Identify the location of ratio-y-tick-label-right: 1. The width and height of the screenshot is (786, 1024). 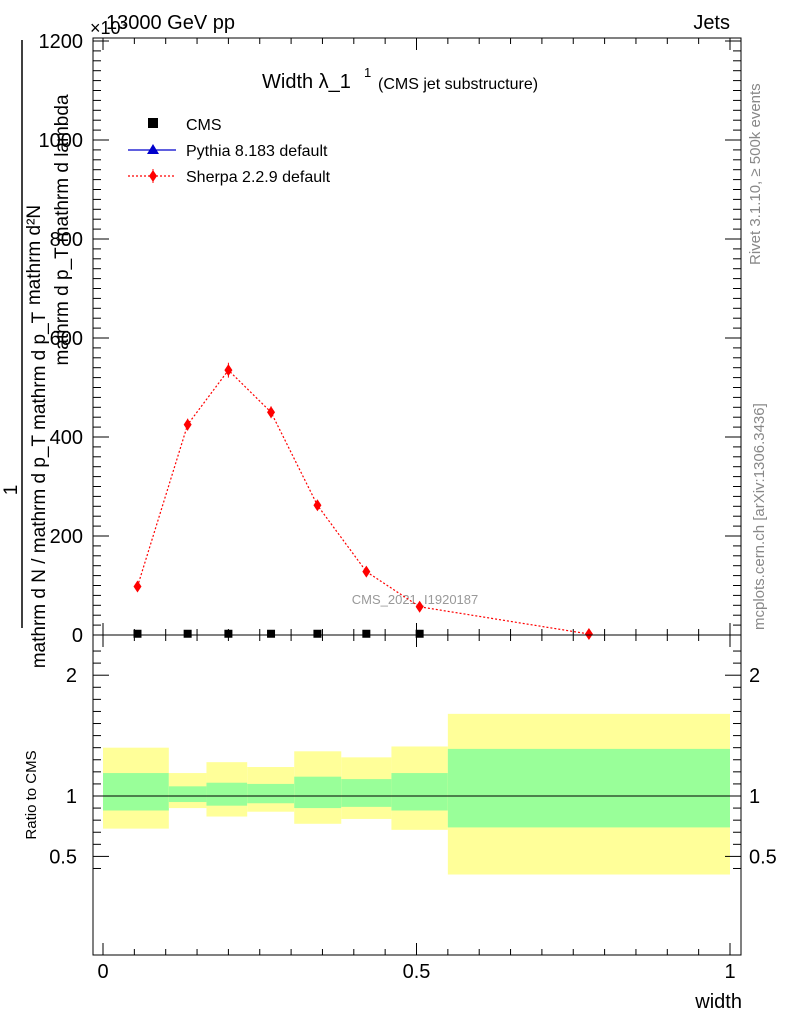
(754, 797).